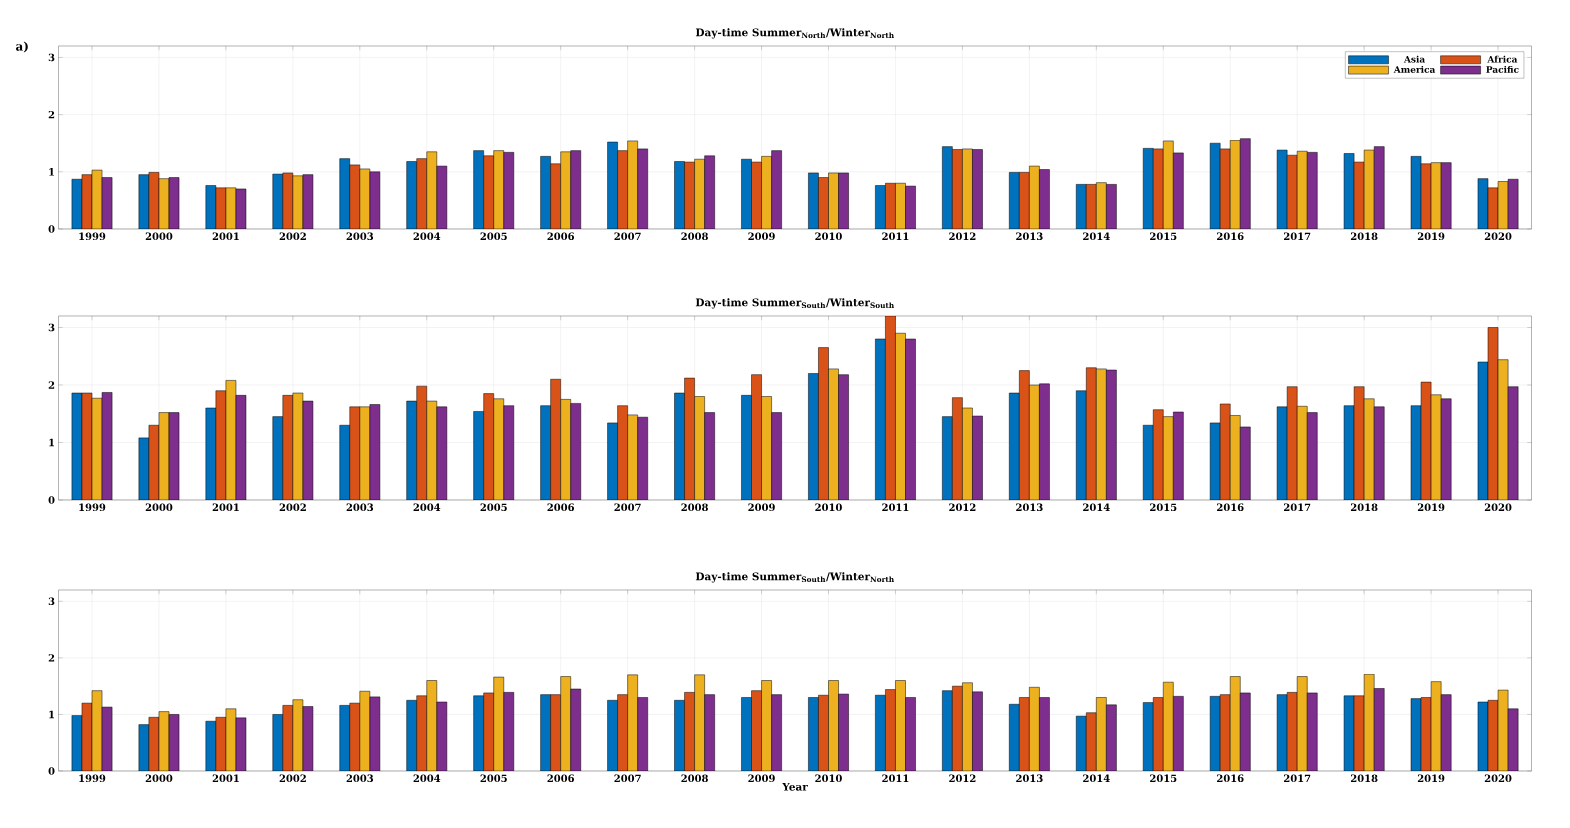 The height and width of the screenshot is (828, 1570). I want to click on legend-label: America, so click(1414, 69).